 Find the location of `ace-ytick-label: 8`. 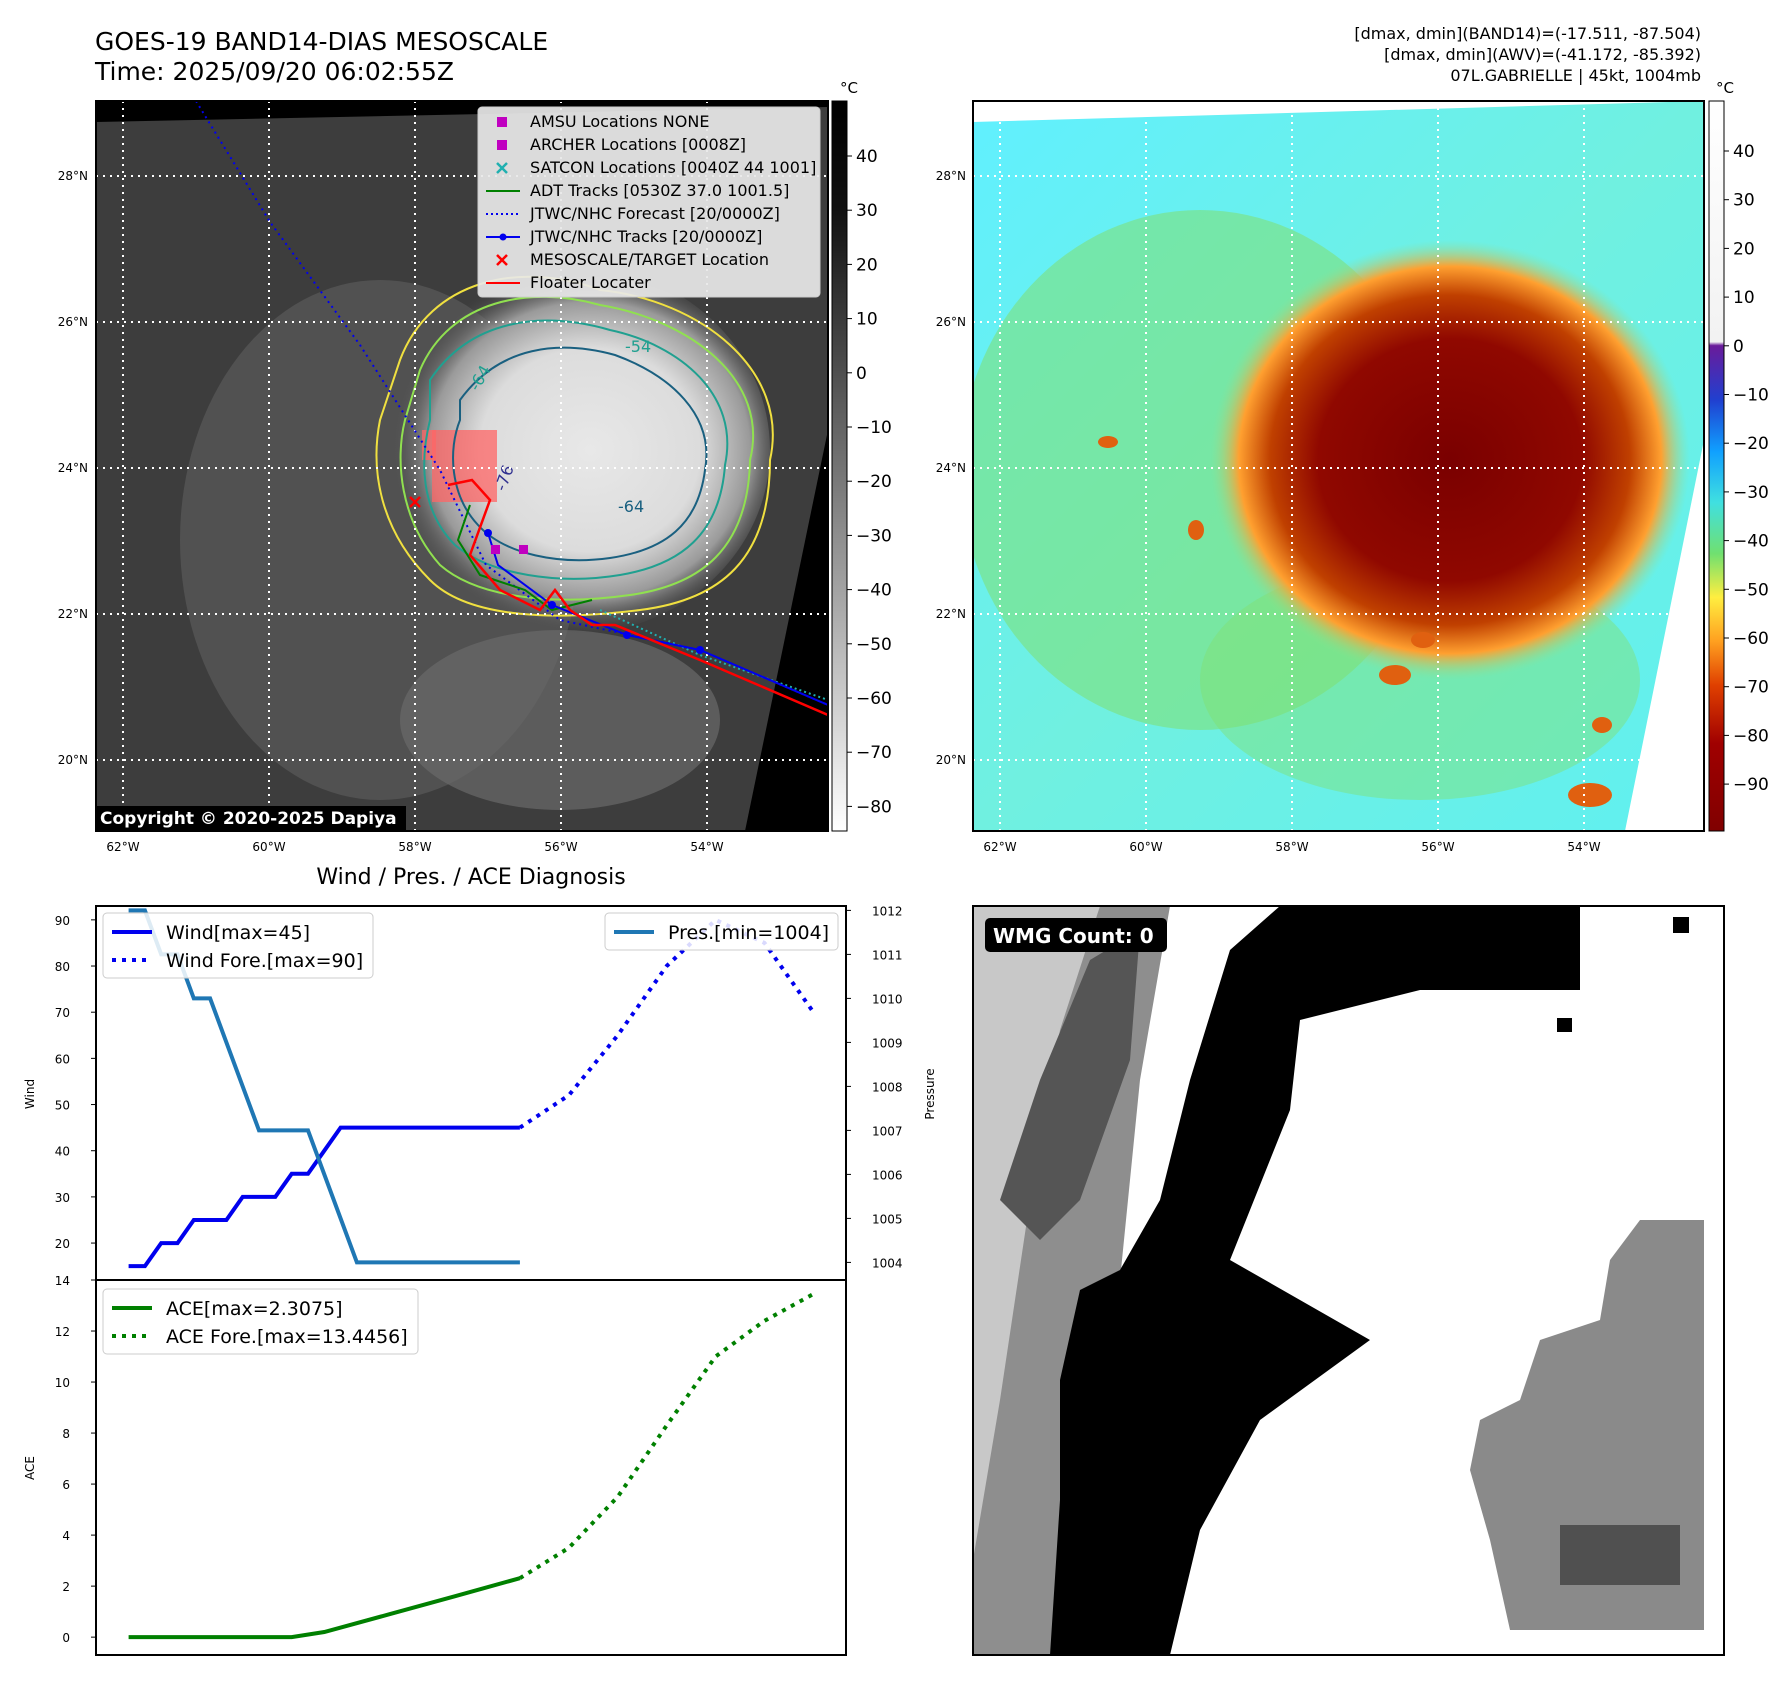

ace-ytick-label: 8 is located at coordinates (66, 1434).